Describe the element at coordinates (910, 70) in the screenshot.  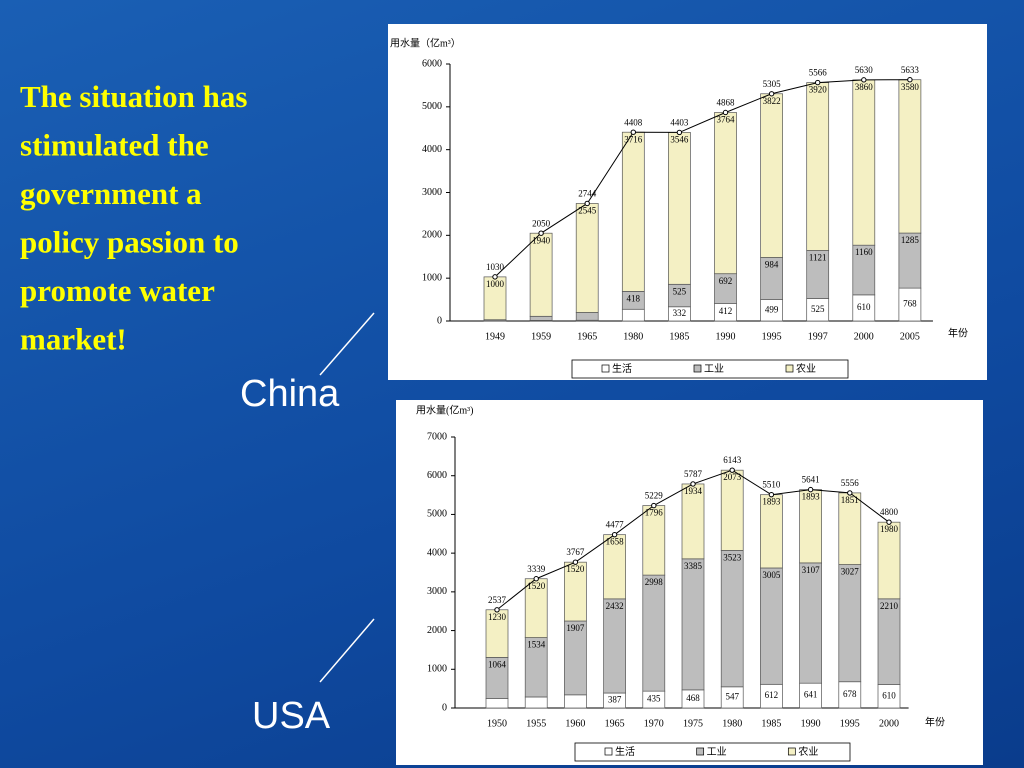
I see `total-label: 5633` at that location.